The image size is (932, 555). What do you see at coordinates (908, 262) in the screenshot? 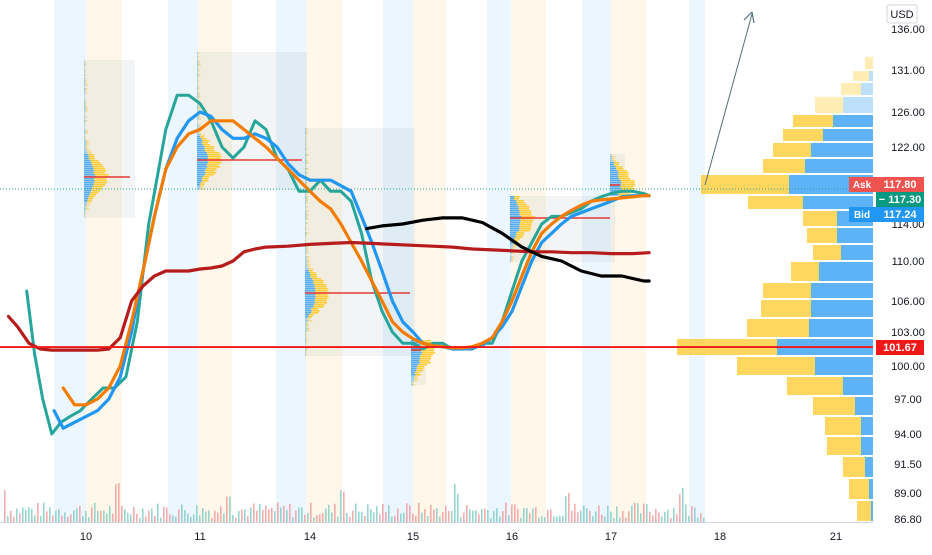
I see `y-tick-label: 110.00` at bounding box center [908, 262].